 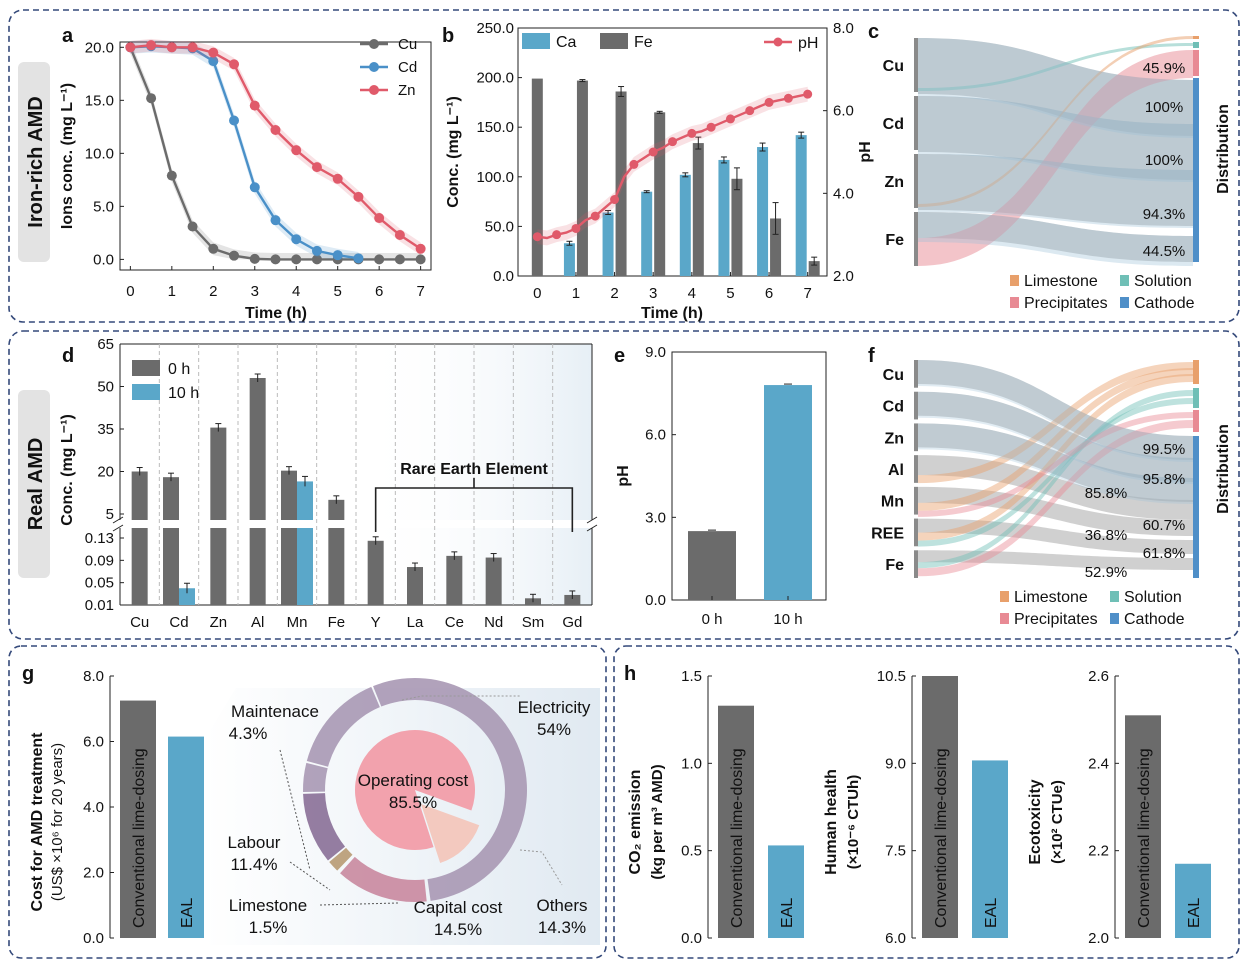 I want to click on panel-letter-h: h, so click(x=630, y=674).